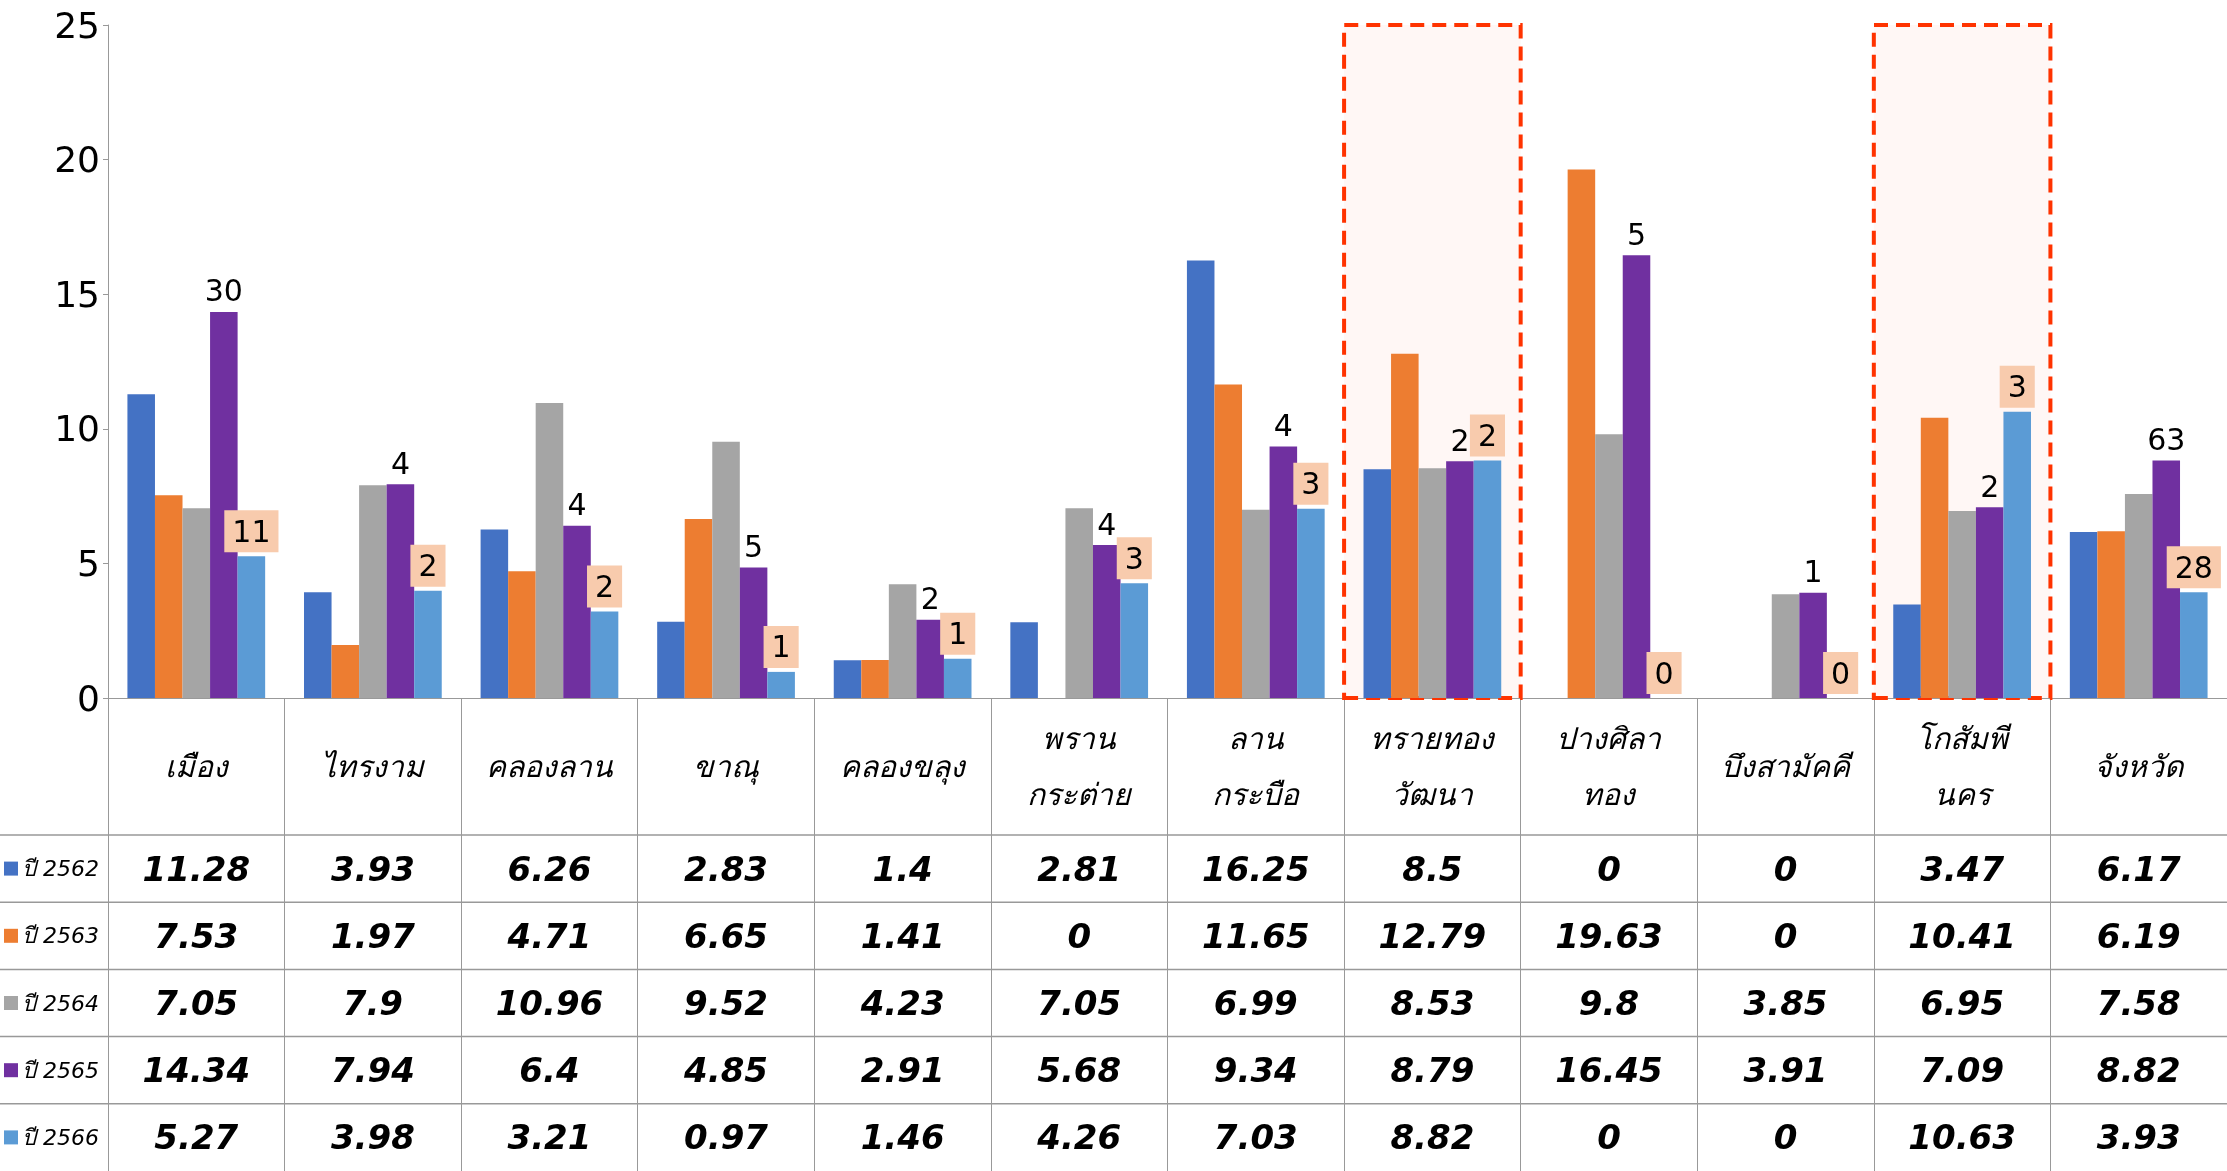 This screenshot has width=2227, height=1171. I want to click on annotation: 0, so click(1664, 673).